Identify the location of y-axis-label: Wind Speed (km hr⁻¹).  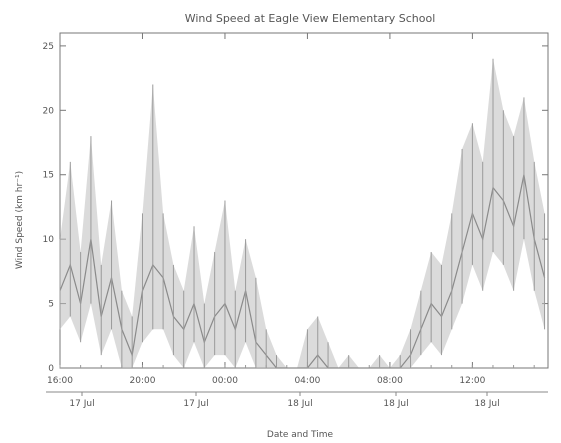
(20, 220).